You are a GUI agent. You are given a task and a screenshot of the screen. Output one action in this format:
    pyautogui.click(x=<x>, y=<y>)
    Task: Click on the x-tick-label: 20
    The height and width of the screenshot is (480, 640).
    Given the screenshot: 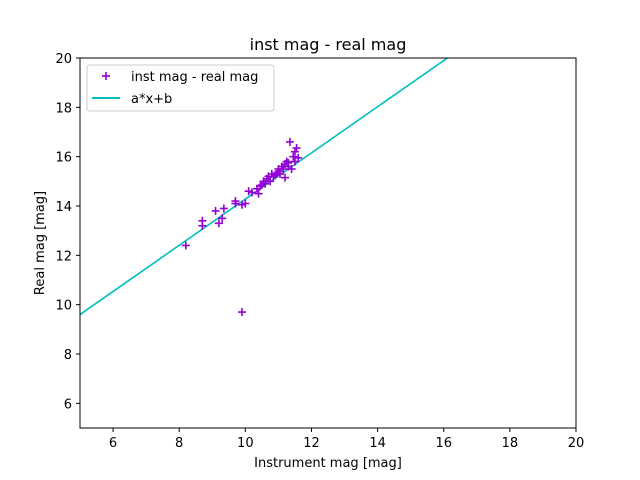 What is the action you would take?
    pyautogui.click(x=576, y=443)
    